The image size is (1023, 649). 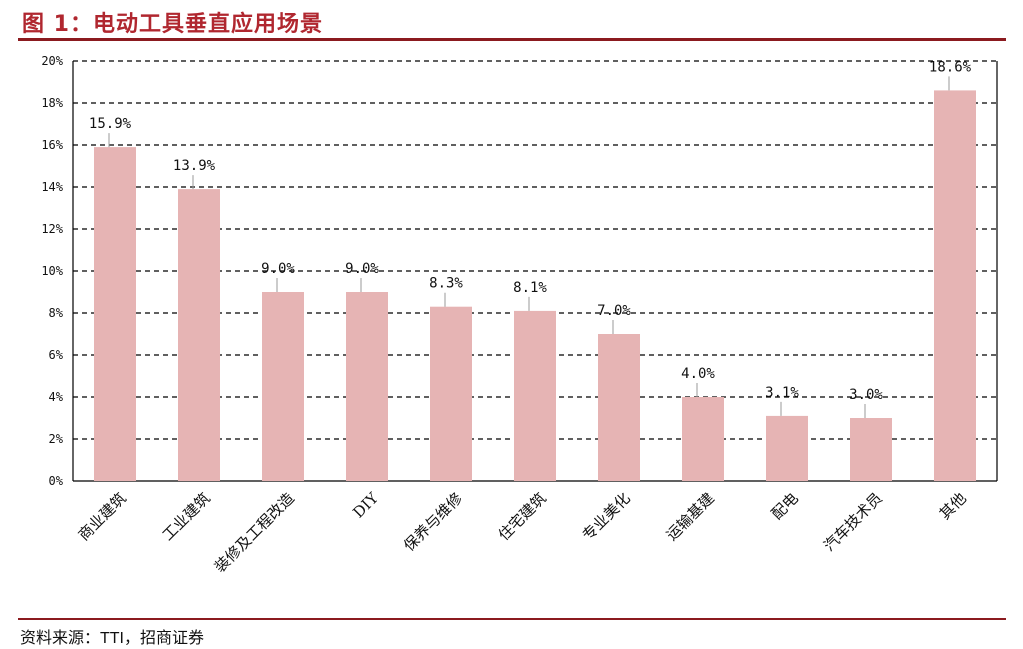 I want to click on x-category-label: 保养与维修, so click(x=433, y=522).